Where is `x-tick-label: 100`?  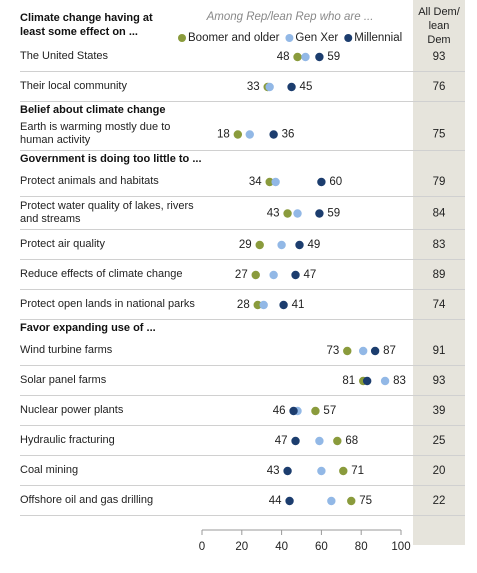
x-tick-label: 100 is located at coordinates (400, 547).